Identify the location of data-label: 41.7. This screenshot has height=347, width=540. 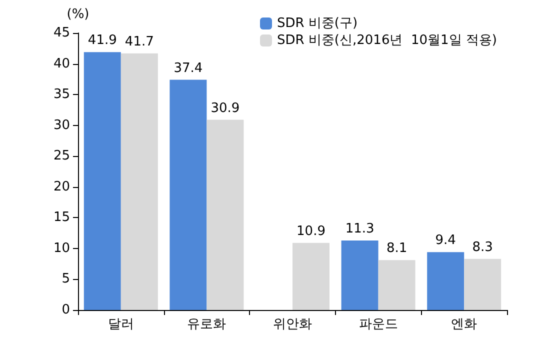
(139, 42).